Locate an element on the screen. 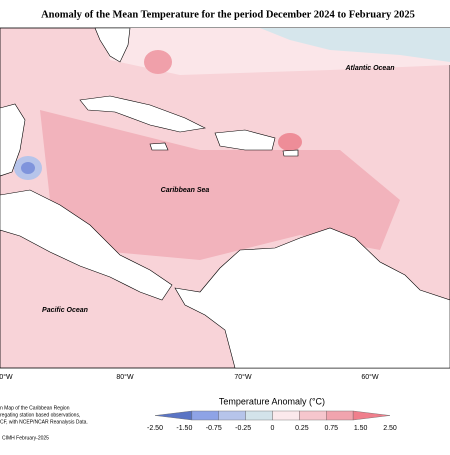 The height and width of the screenshot is (455, 450). longitude-label: 80°W is located at coordinates (125, 377).